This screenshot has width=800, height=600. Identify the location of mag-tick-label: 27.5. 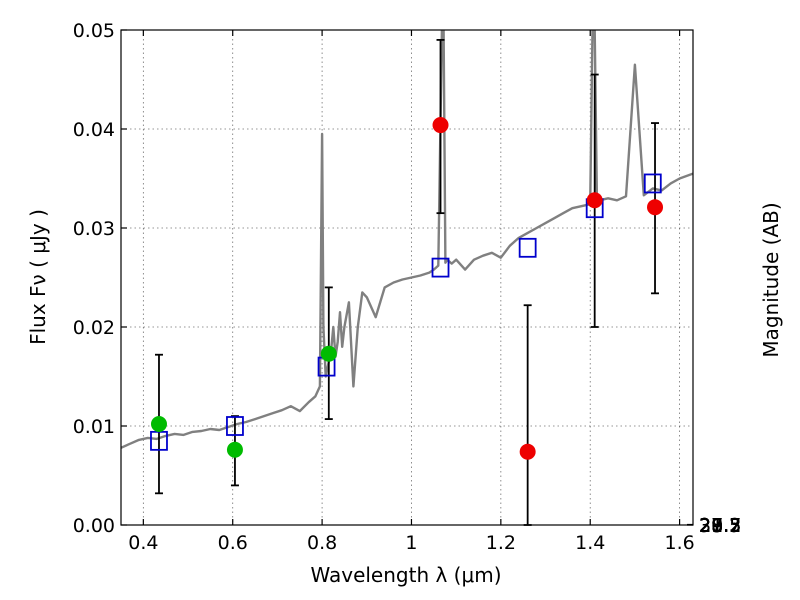
(720, 526).